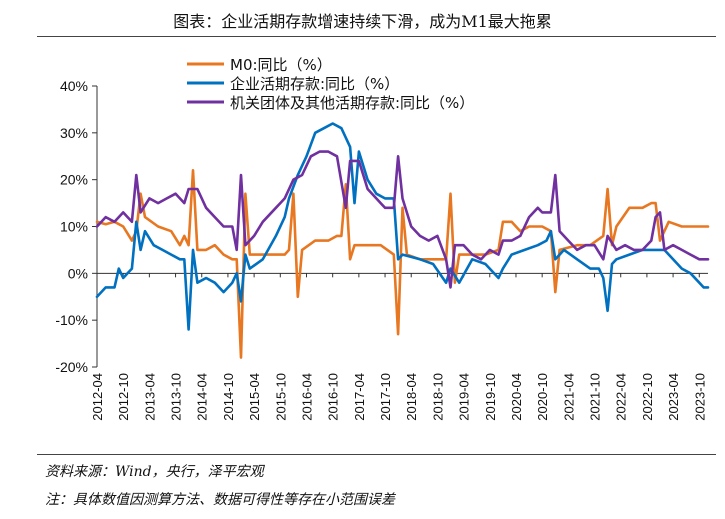 The width and height of the screenshot is (725, 519). Describe the element at coordinates (376, 454) in the screenshot. I see `footer-rule` at that location.